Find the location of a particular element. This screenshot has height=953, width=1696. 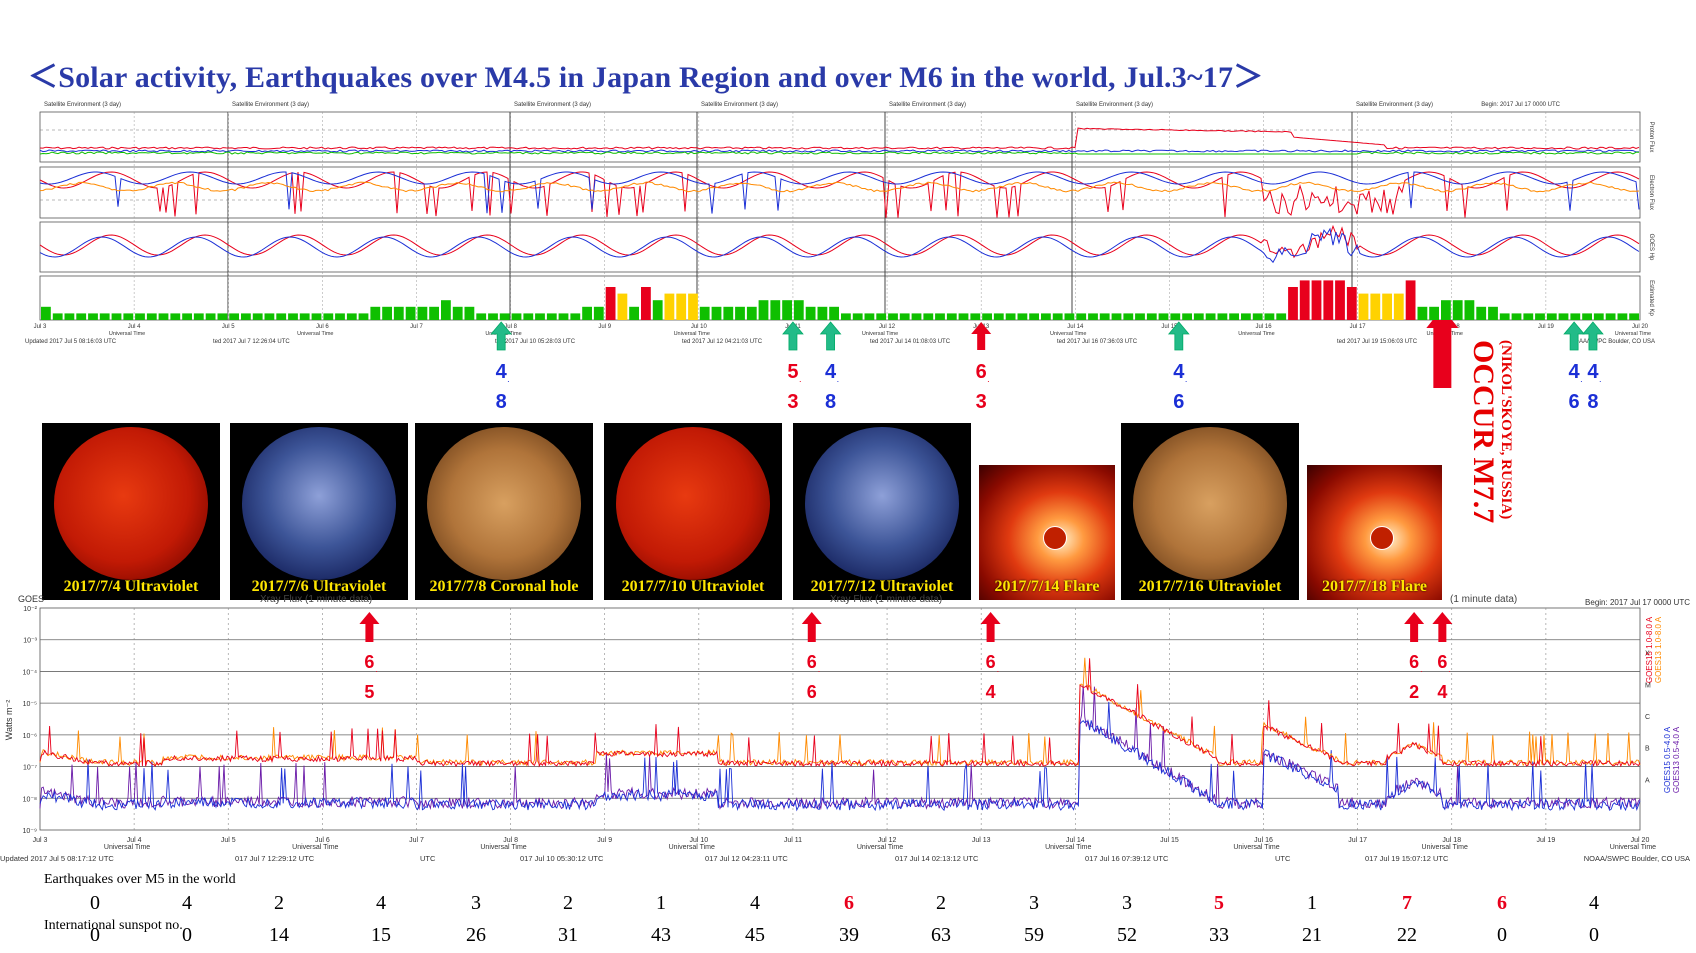

strip-label: GOES Hp is located at coordinates (1651, 247).